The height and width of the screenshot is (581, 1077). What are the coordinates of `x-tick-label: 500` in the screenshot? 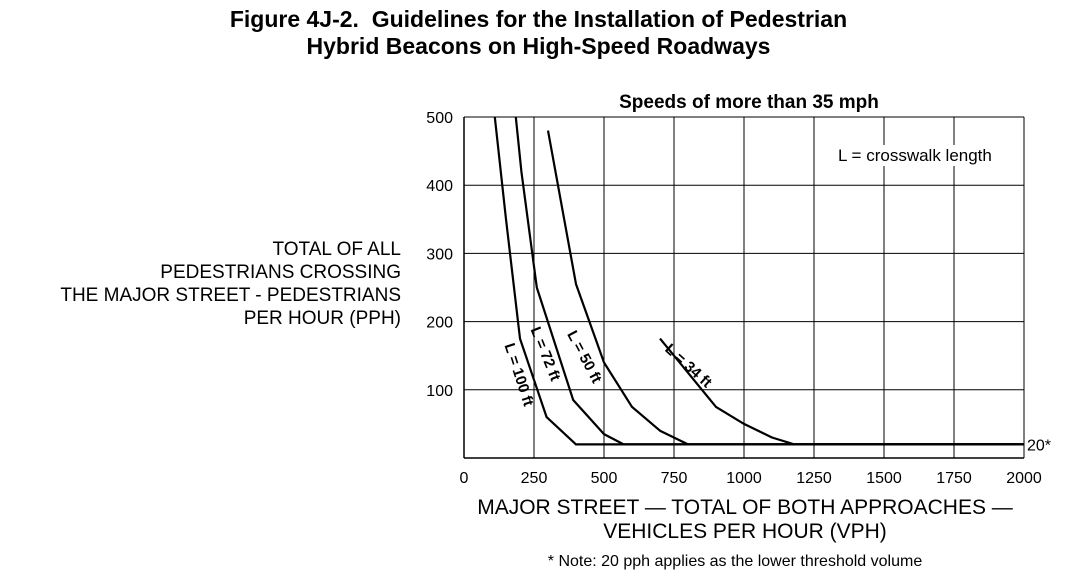 It's located at (604, 478).